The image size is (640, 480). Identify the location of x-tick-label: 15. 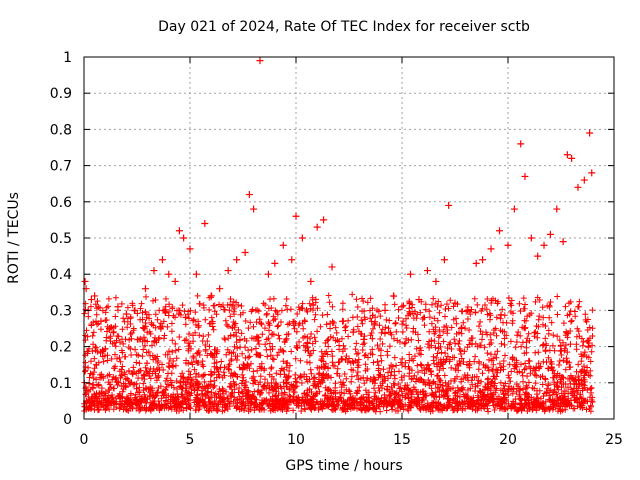
(402, 440).